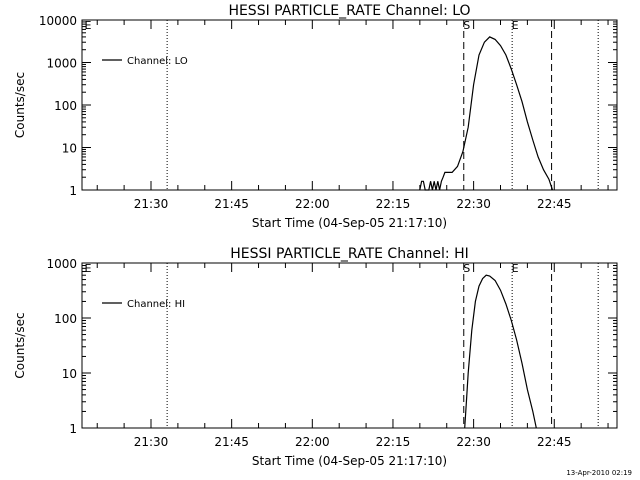  I want to click on footer-timestamp: 13-Apr-2010 02:19, so click(599, 473).